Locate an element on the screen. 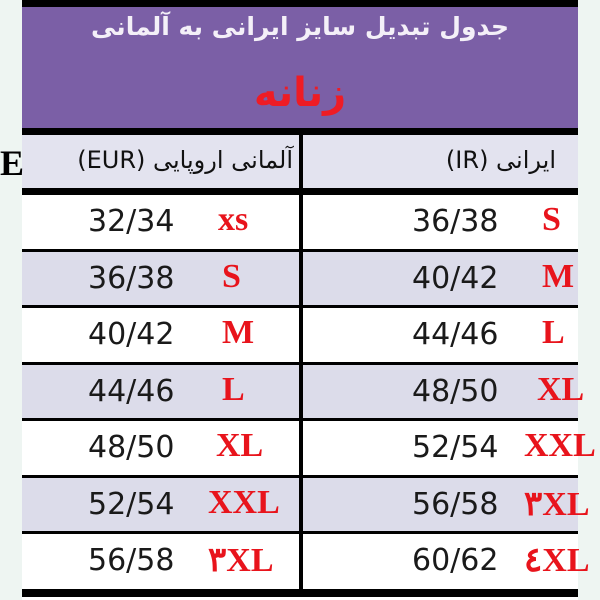  table-row: 40/42 M 44/46 L is located at coordinates (300, 335).